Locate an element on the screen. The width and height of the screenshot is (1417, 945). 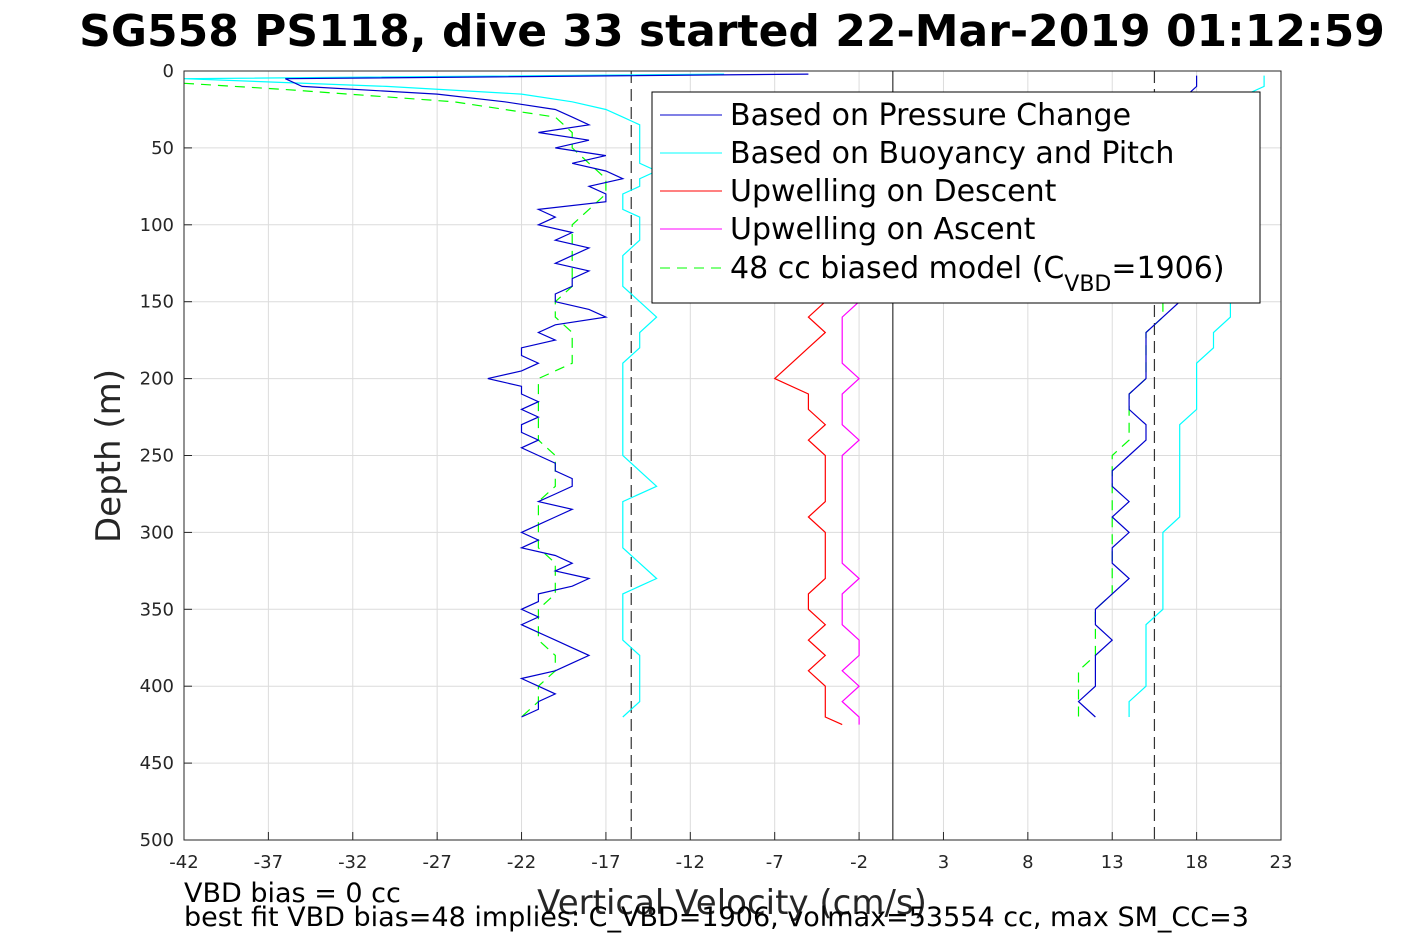
y-tick-label: 50 is located at coordinates (162, 148).